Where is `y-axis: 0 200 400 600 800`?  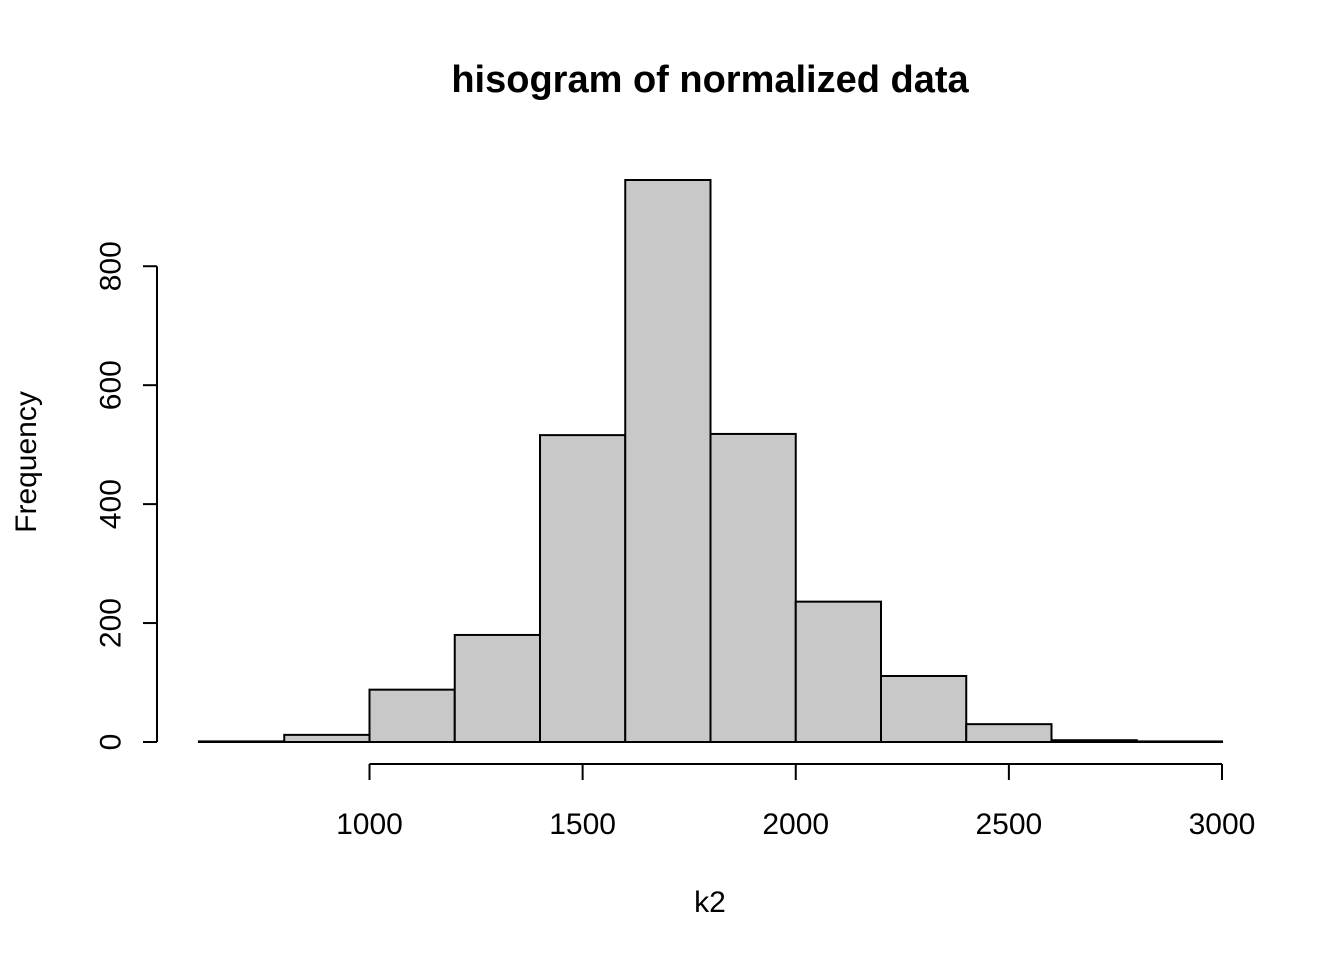
y-axis: 0 200 400 600 800 is located at coordinates (126, 495).